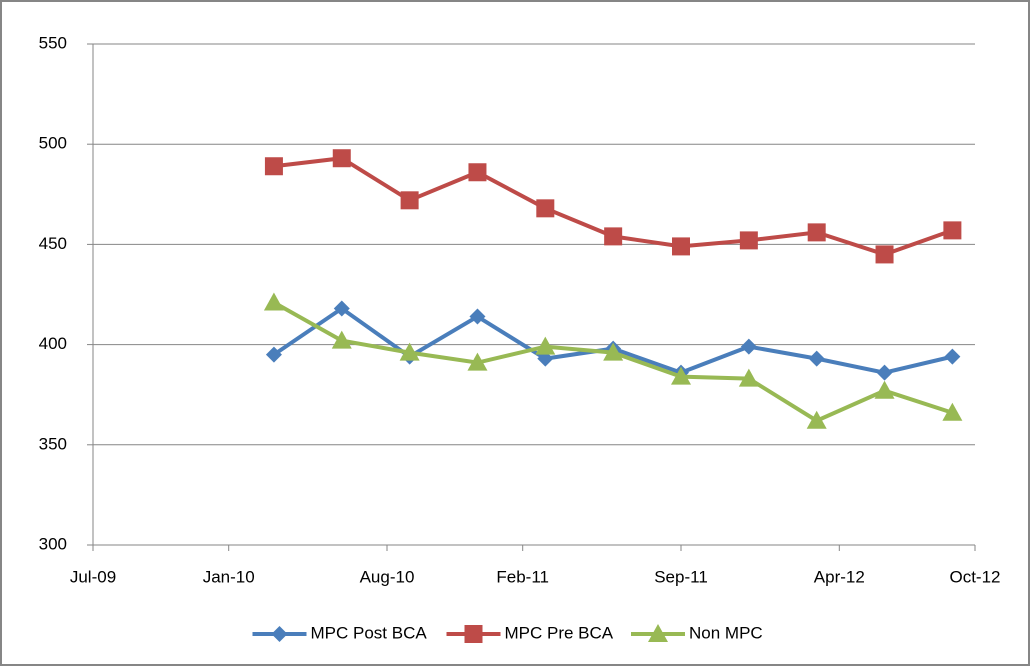 This screenshot has width=1030, height=666. I want to click on x-tick-label: Aug-10, so click(387, 576).